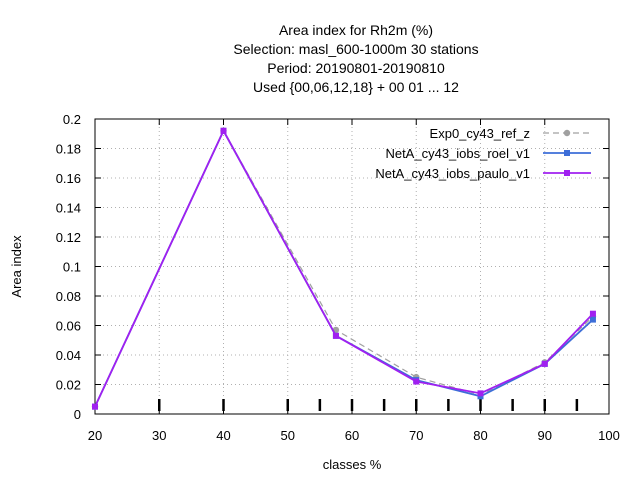 The width and height of the screenshot is (640, 480). Describe the element at coordinates (68, 385) in the screenshot. I see `y-tick-label: 0.02` at that location.